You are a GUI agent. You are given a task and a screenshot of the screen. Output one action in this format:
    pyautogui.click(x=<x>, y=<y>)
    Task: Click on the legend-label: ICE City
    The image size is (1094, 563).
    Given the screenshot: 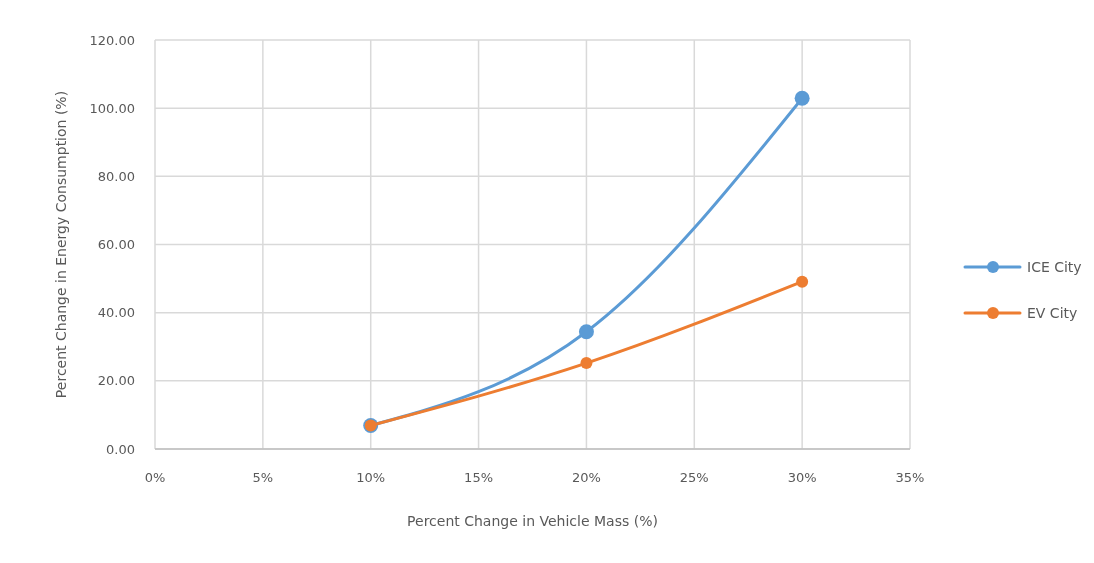 What is the action you would take?
    pyautogui.click(x=1054, y=266)
    